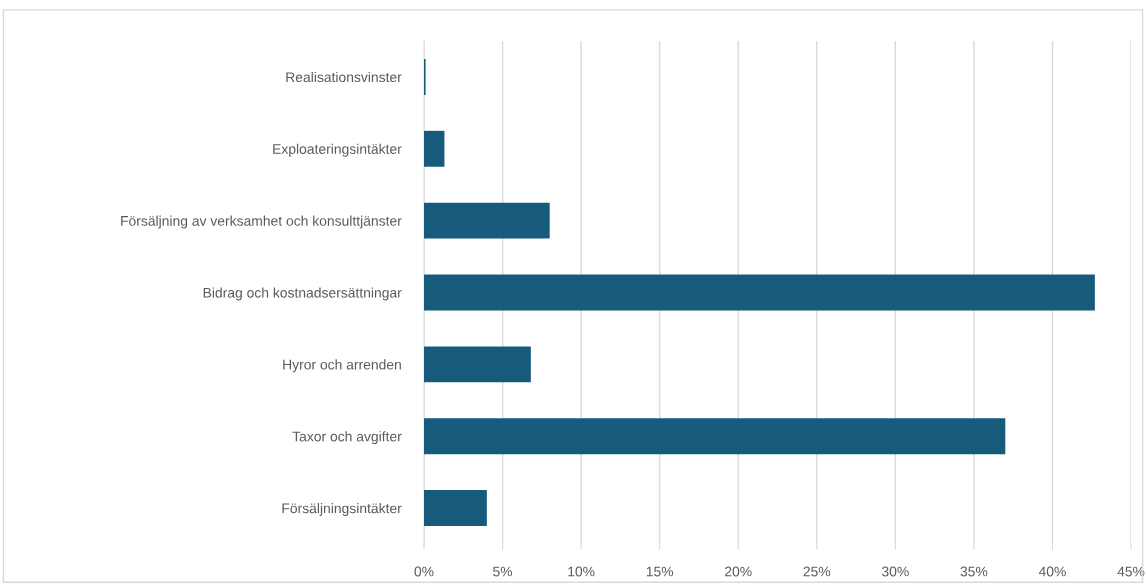  Describe the element at coordinates (738, 571) in the screenshot. I see `x-tick-label: 20%` at that location.